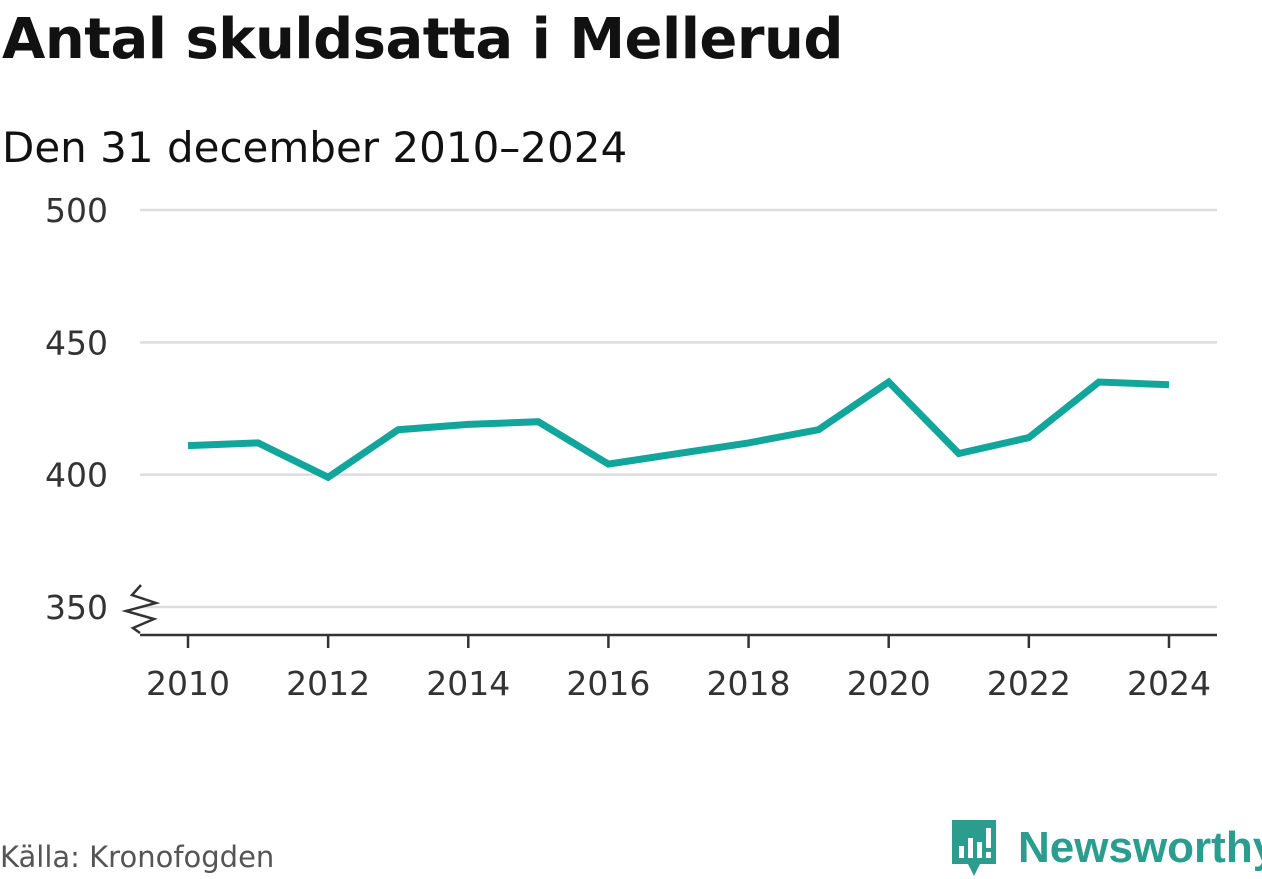  I want to click on series-line, so click(678, 429).